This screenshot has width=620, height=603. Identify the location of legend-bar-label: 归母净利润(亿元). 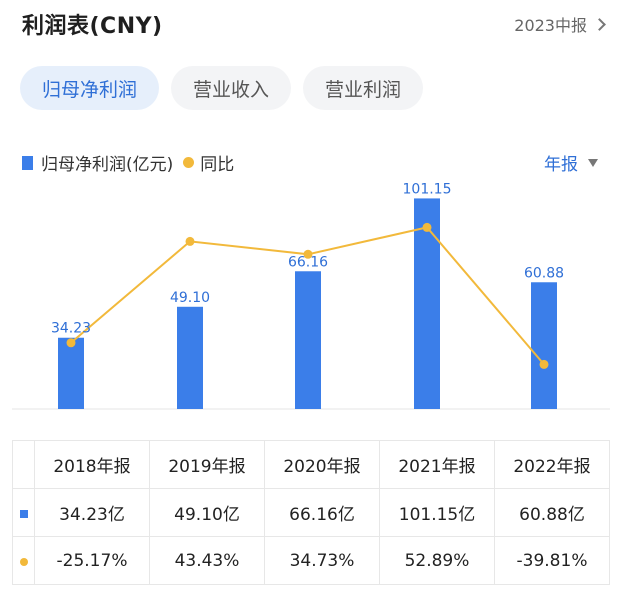
(107, 165).